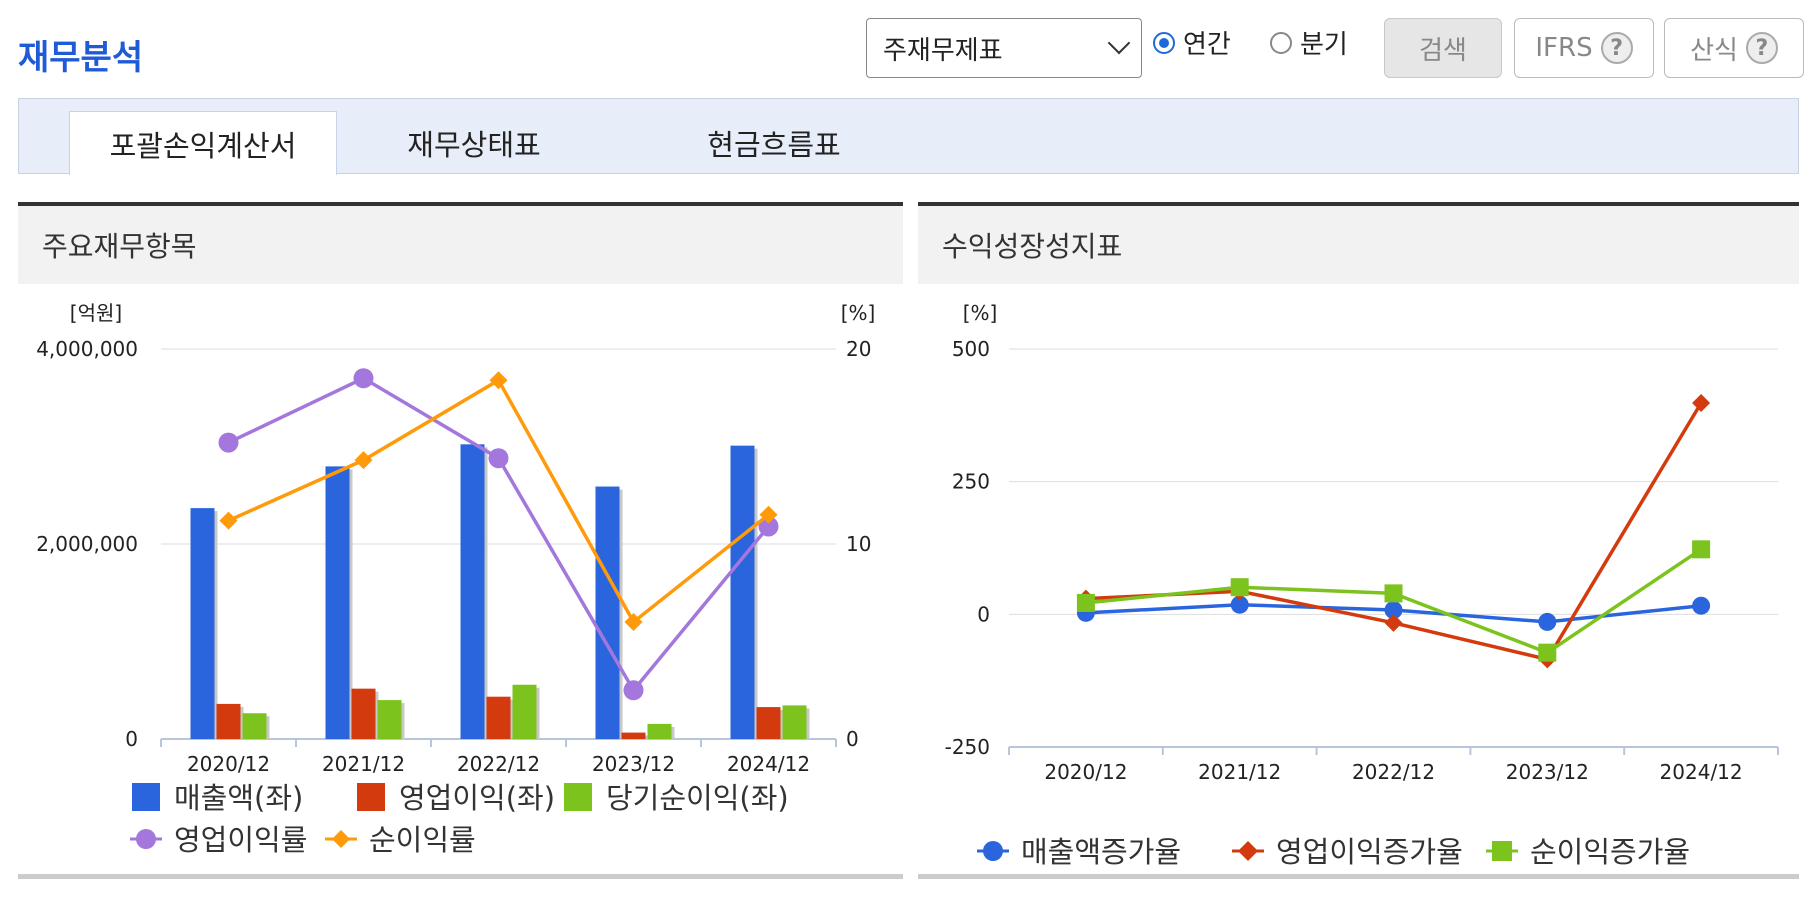 Image resolution: width=1817 pixels, height=900 pixels. Describe the element at coordinates (460, 243) in the screenshot. I see `panel-title-key-items: 주요재무항목` at that location.